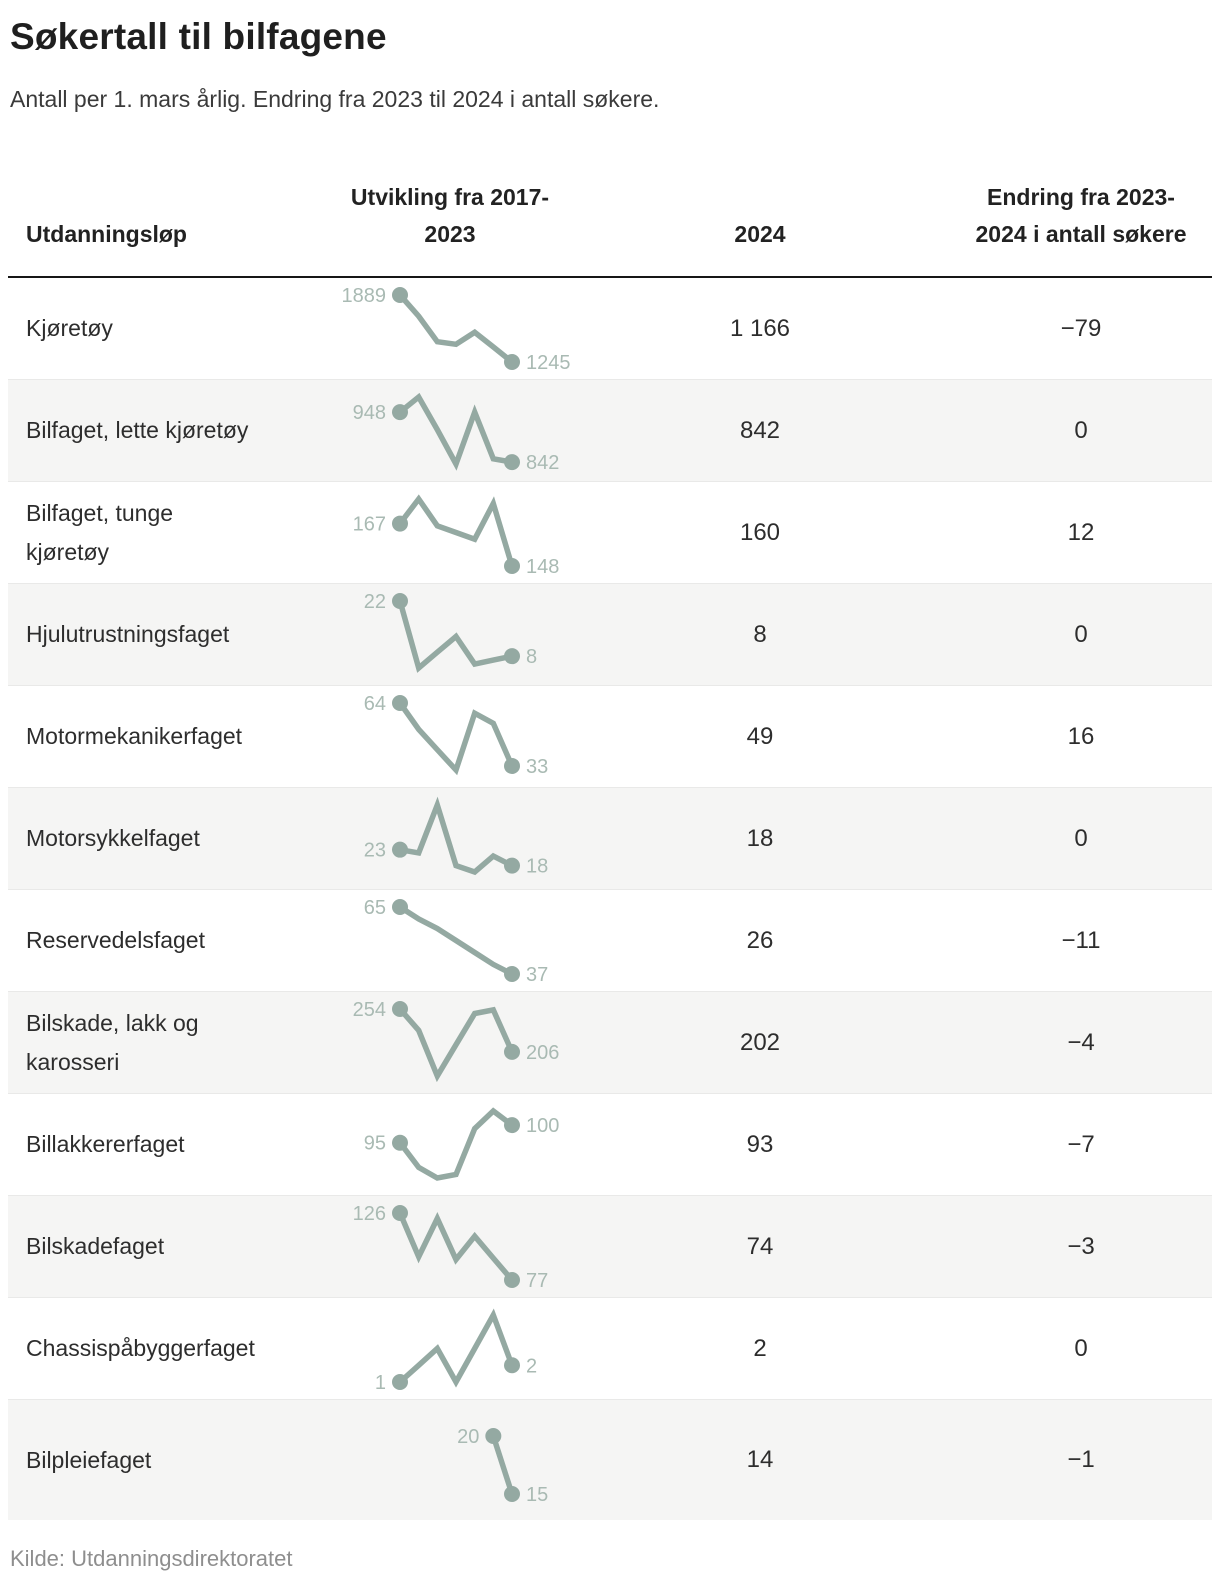 This screenshot has width=1220, height=1588. Describe the element at coordinates (369, 1010) in the screenshot. I see `sparkline-start-label: 254` at that location.